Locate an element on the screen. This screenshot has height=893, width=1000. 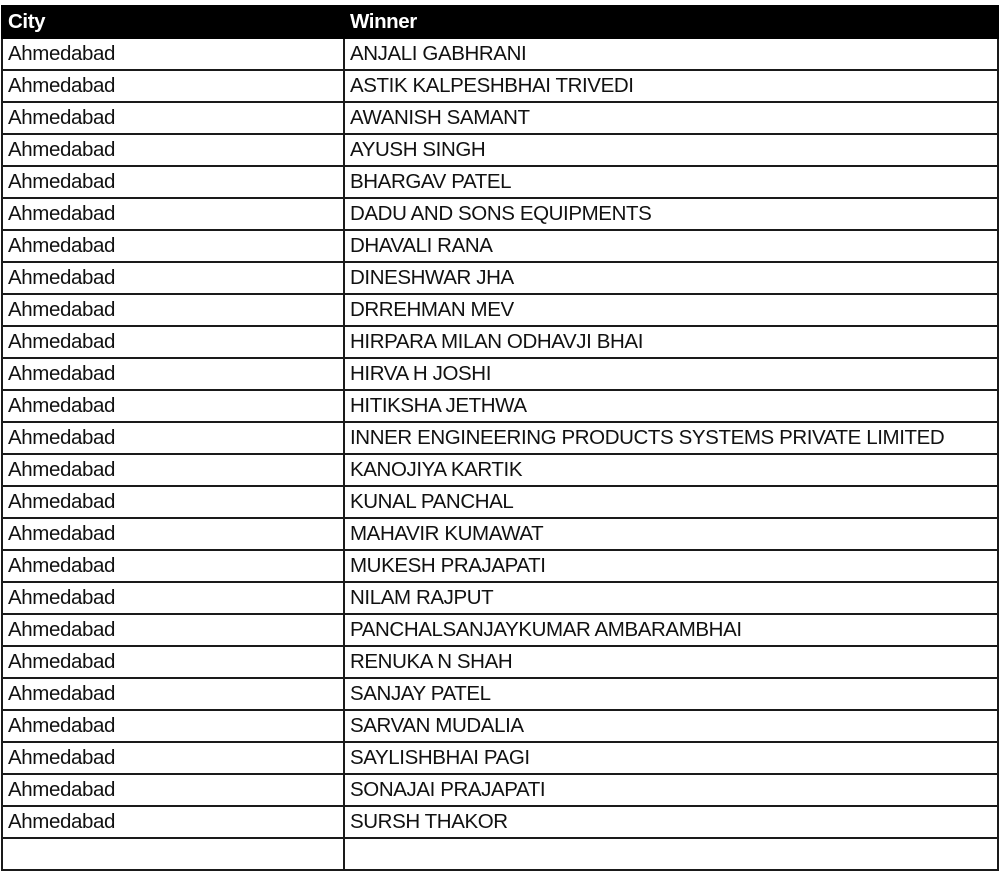
table-row: Ahmedabad AYUSH SINGH is located at coordinates (500, 150).